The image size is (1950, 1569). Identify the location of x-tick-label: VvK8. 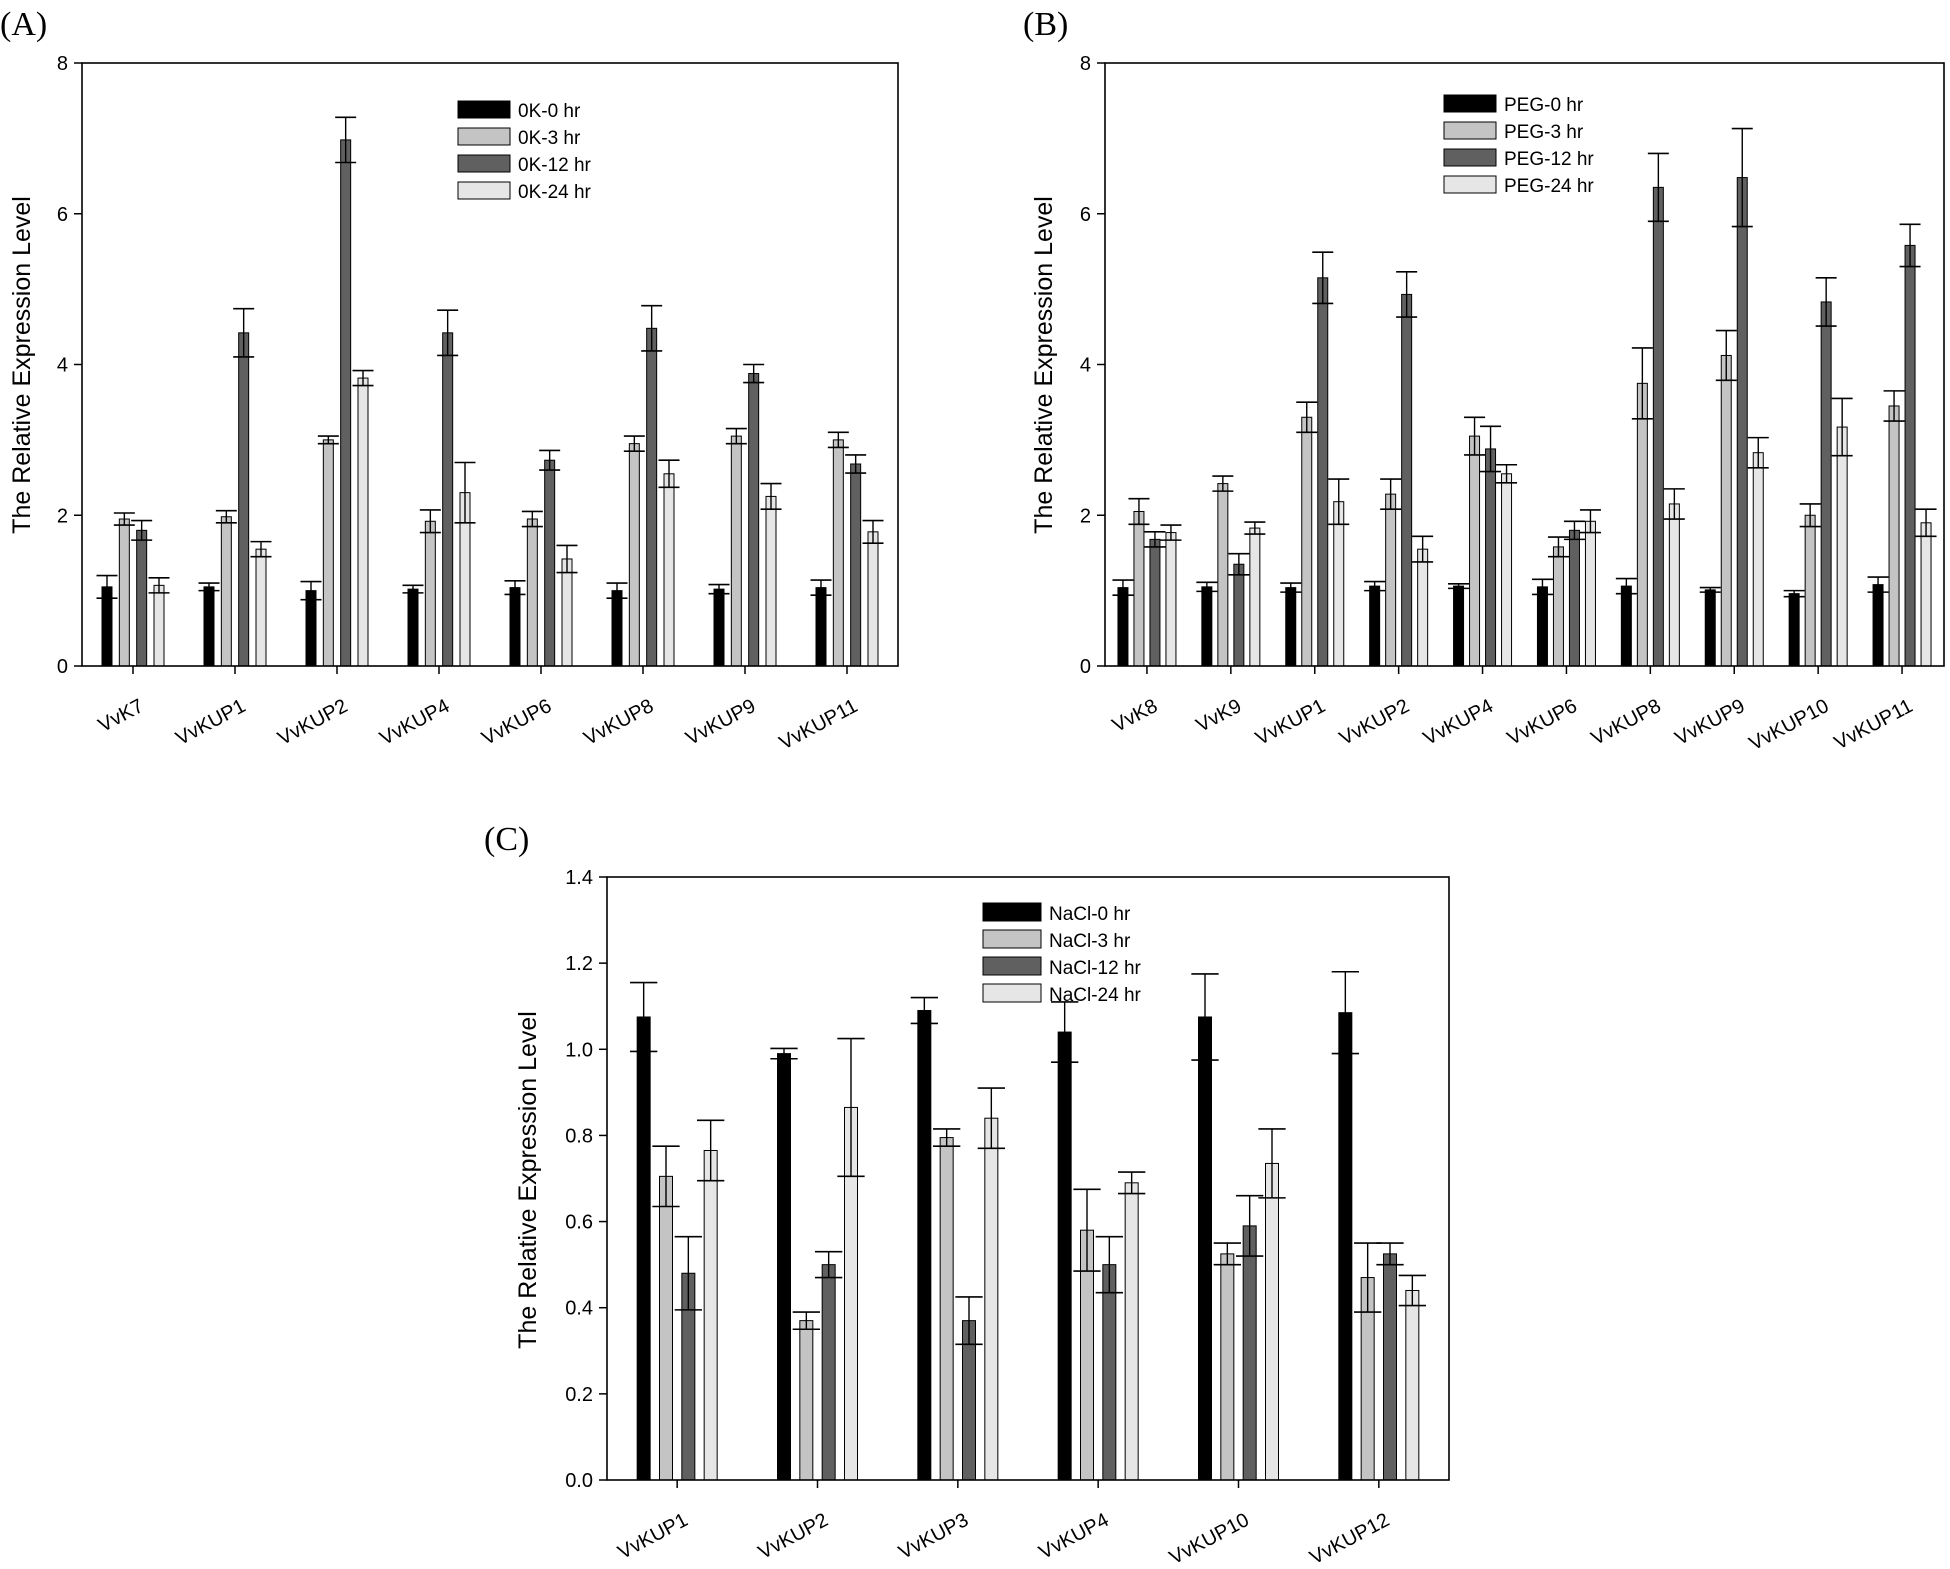
(1135, 716).